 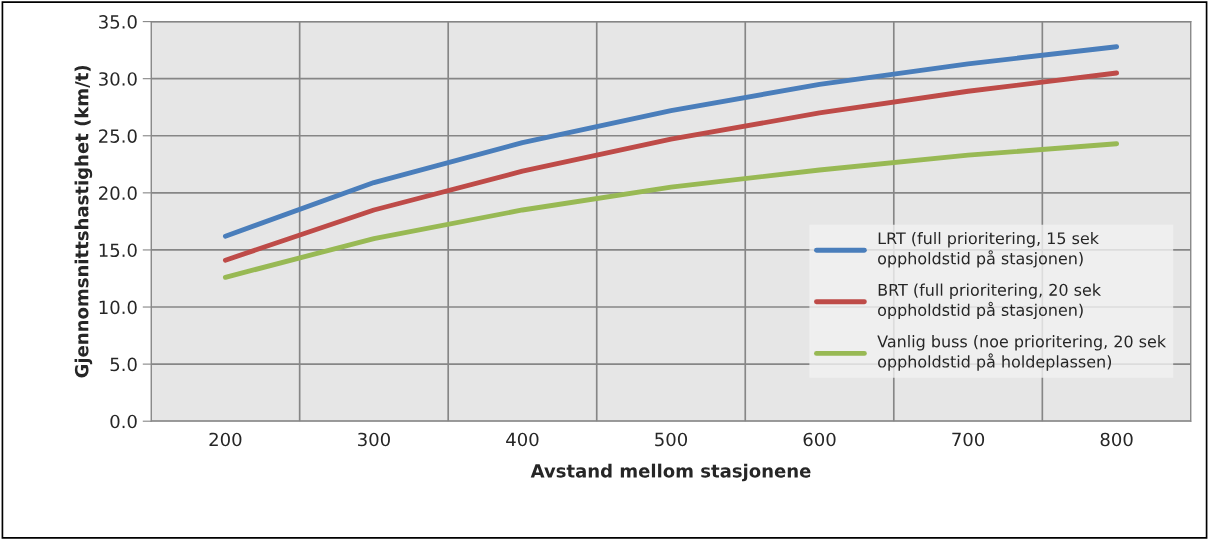 I want to click on y-tick-label: 5.0, so click(x=123, y=364).